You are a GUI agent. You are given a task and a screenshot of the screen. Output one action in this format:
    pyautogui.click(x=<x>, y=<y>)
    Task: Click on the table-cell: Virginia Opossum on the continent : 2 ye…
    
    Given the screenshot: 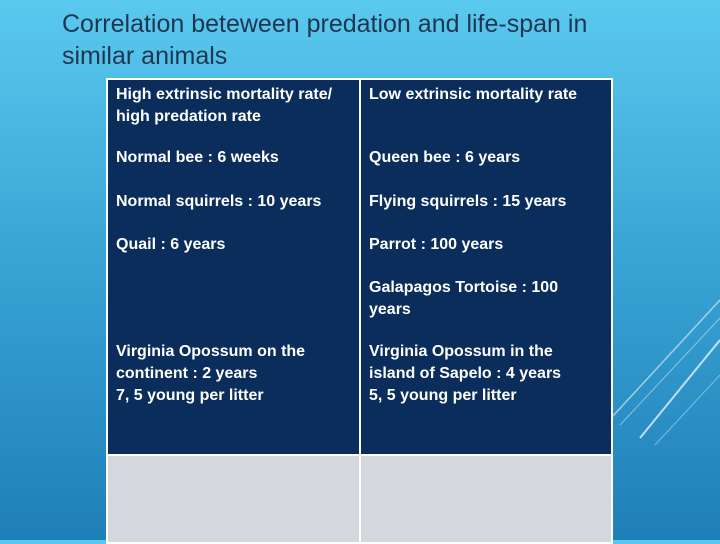 What is the action you would take?
    pyautogui.click(x=233, y=396)
    